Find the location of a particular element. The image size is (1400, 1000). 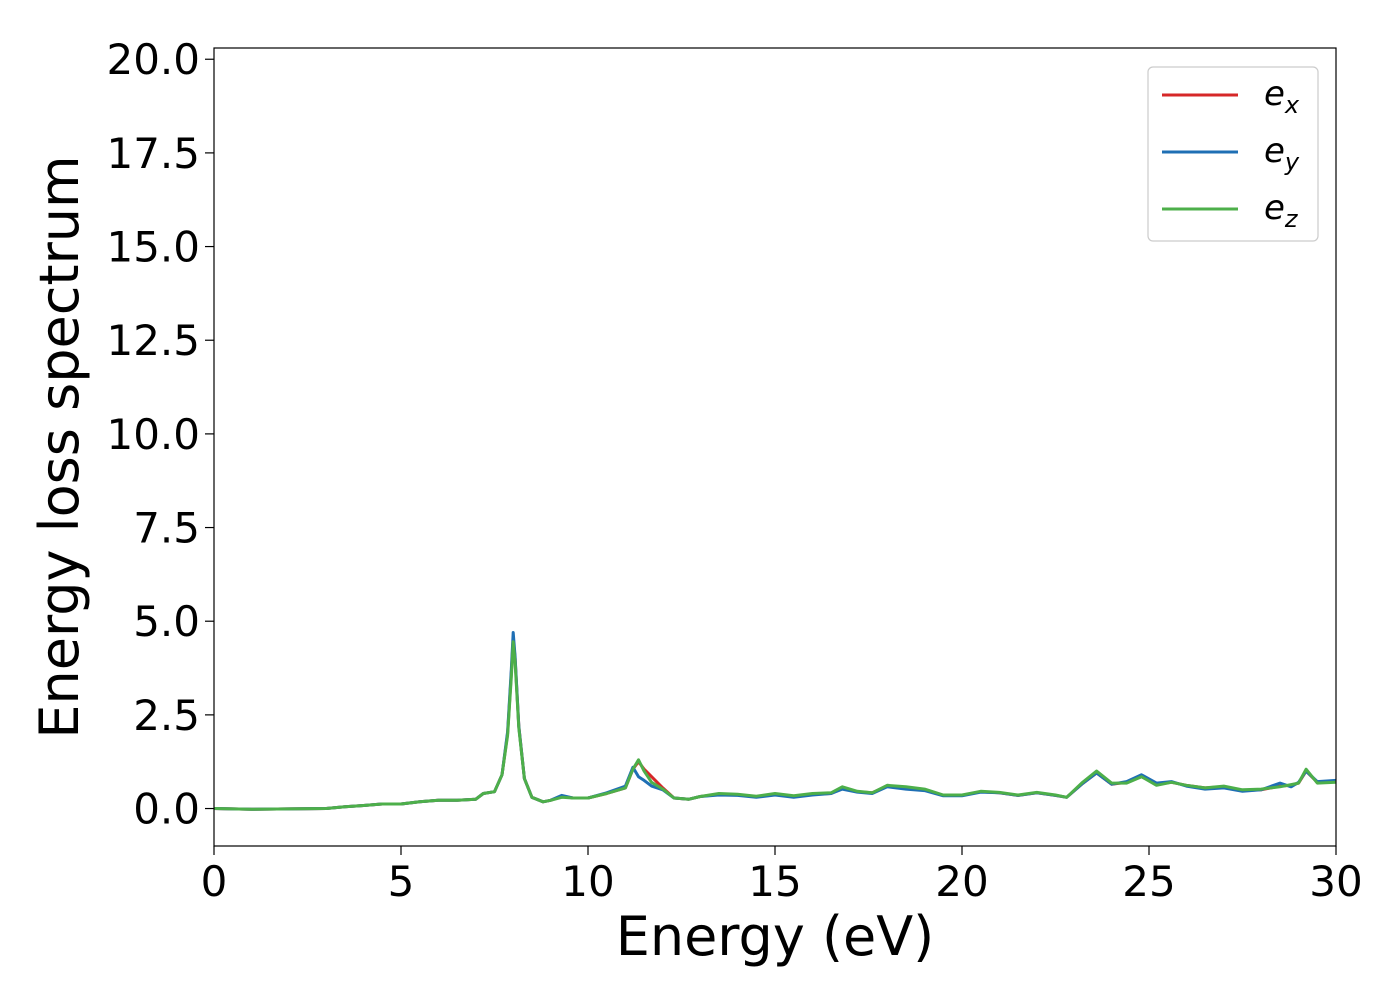

legend-item-y: ey is located at coordinates (1231, 153).